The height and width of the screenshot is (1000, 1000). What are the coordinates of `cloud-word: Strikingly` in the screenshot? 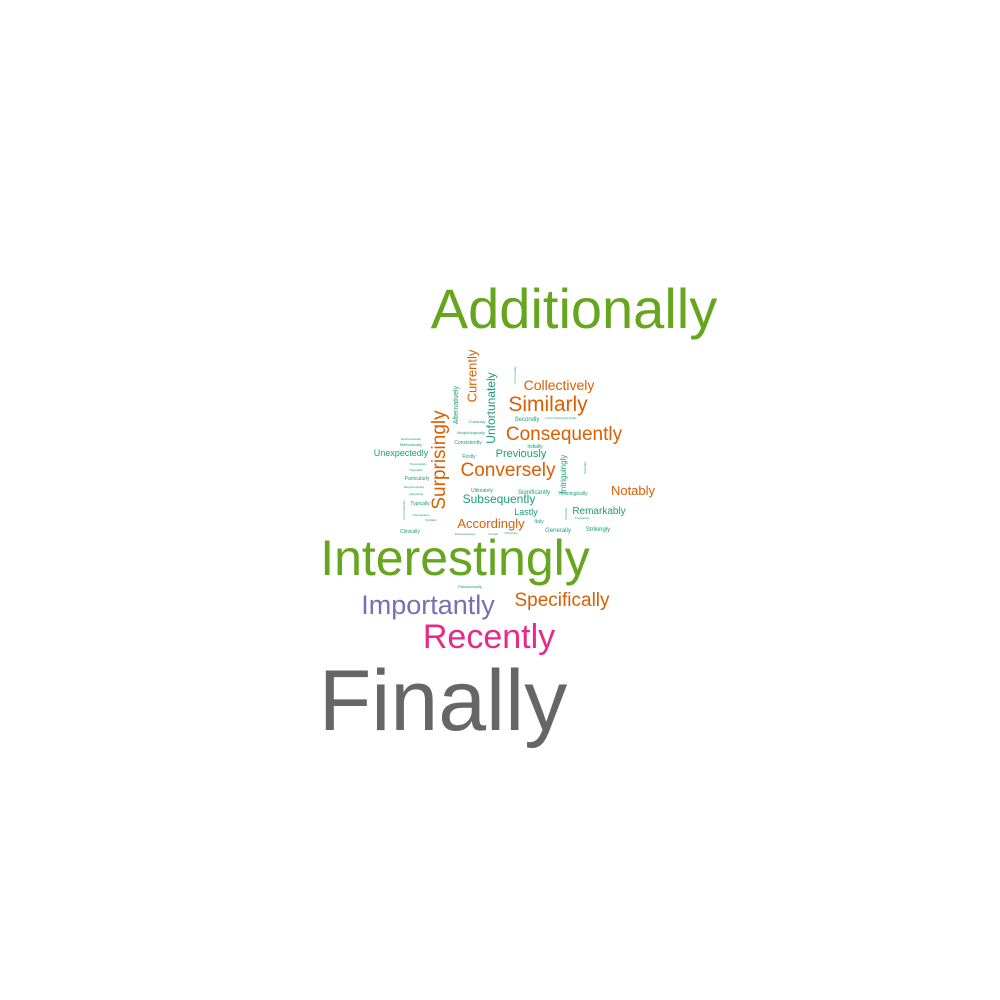 It's located at (598, 530).